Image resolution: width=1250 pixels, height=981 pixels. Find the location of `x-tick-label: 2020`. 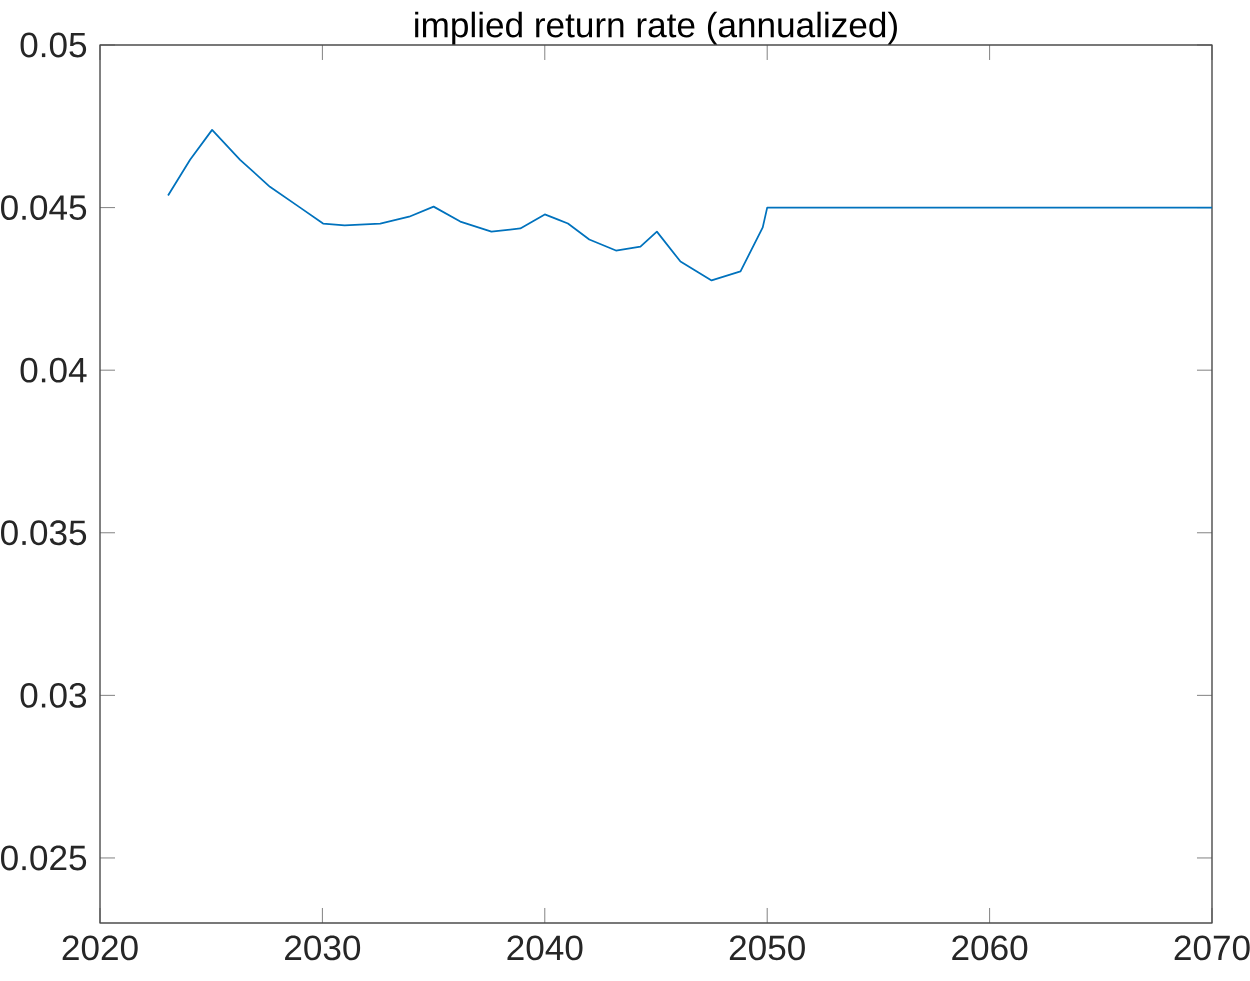

x-tick-label: 2020 is located at coordinates (100, 948).